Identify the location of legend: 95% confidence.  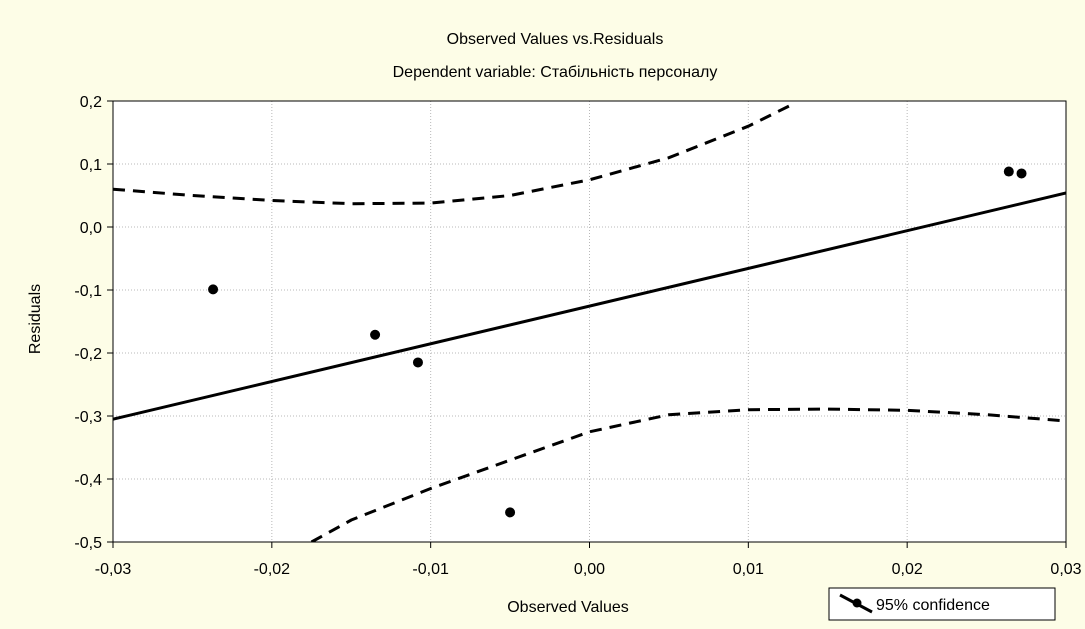
(942, 604).